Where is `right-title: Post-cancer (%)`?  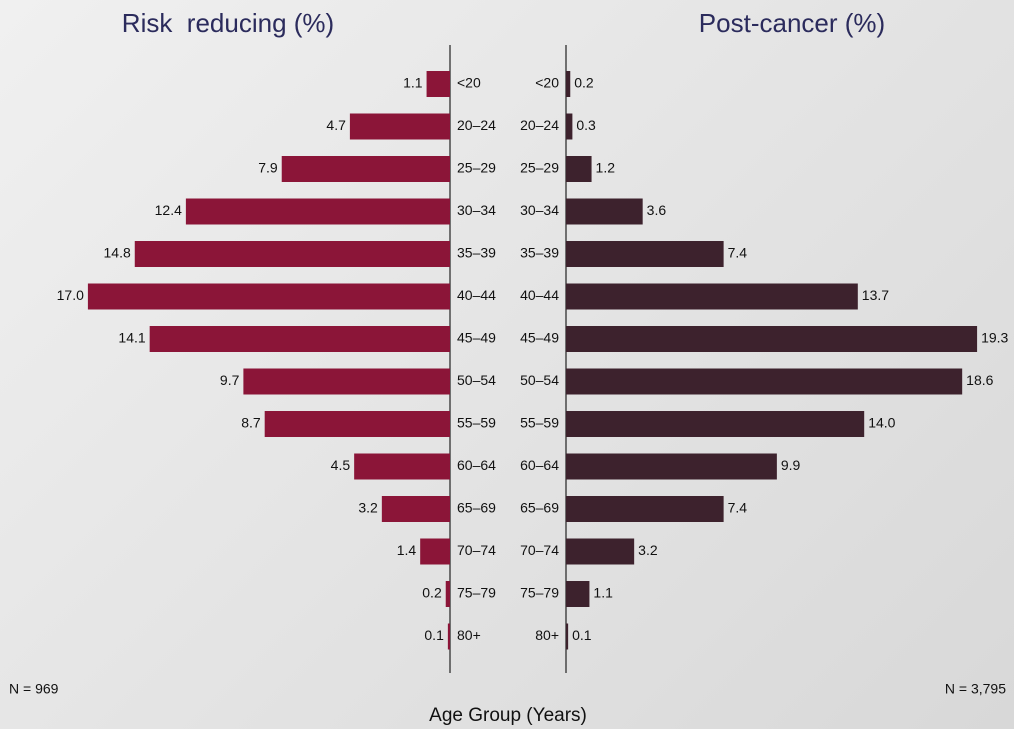 right-title: Post-cancer (%) is located at coordinates (792, 23).